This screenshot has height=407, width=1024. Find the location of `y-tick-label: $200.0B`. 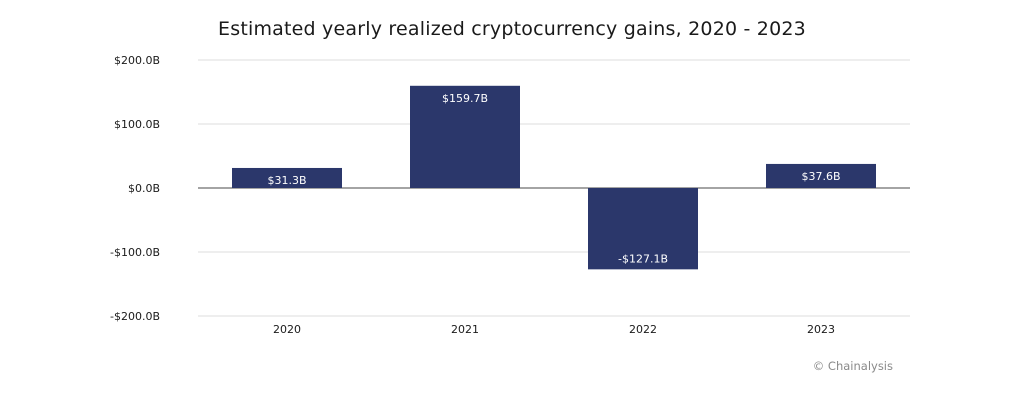

y-tick-label: $200.0B is located at coordinates (137, 60).